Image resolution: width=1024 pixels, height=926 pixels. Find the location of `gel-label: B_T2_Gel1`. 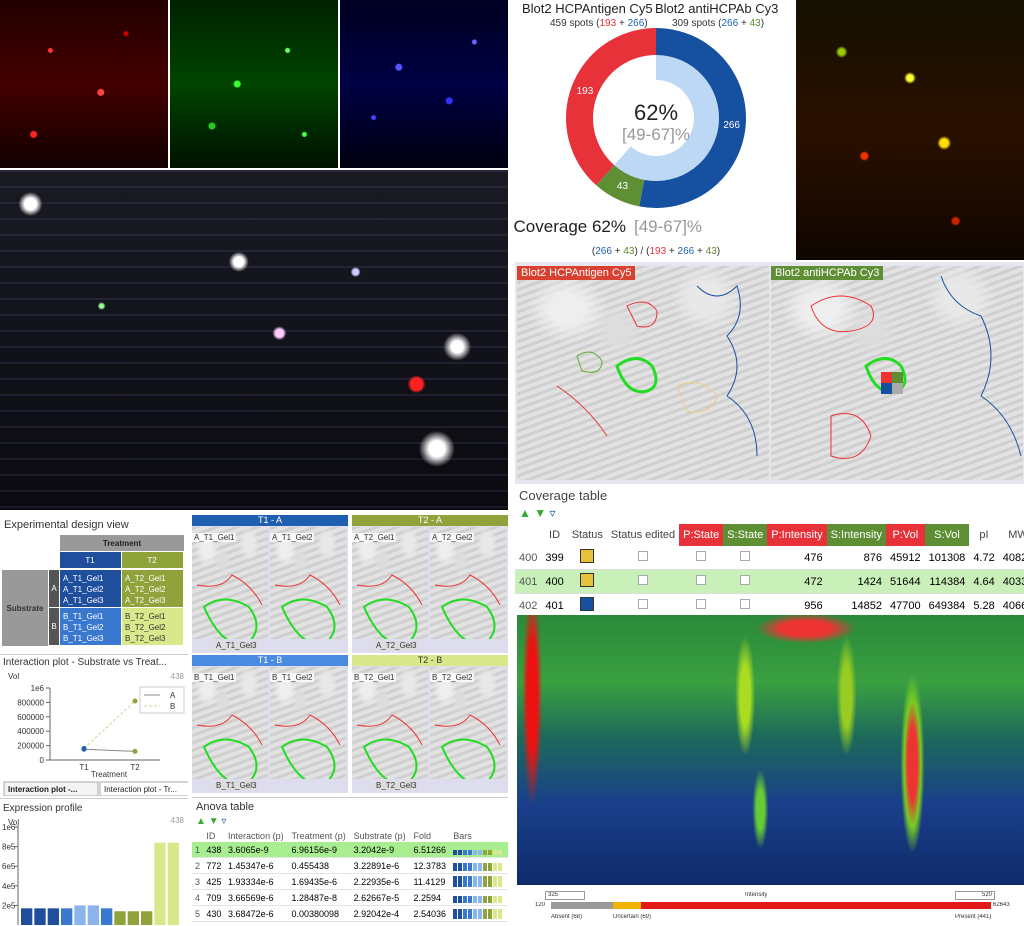

gel-label: B_T2_Gel1 is located at coordinates (374, 677).